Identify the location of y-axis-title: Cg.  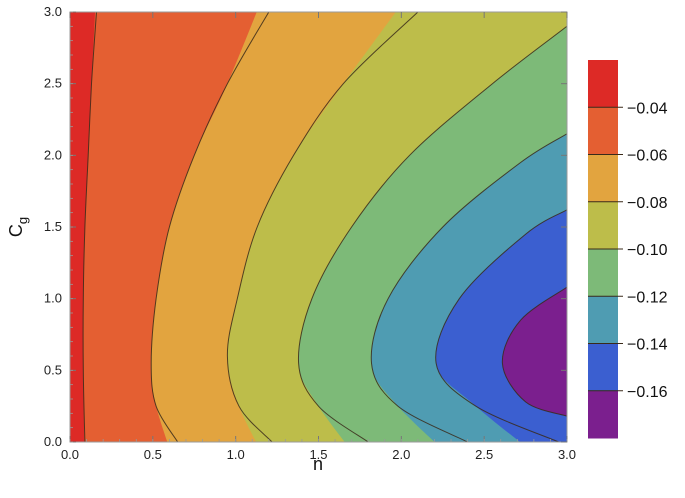
(18, 227).